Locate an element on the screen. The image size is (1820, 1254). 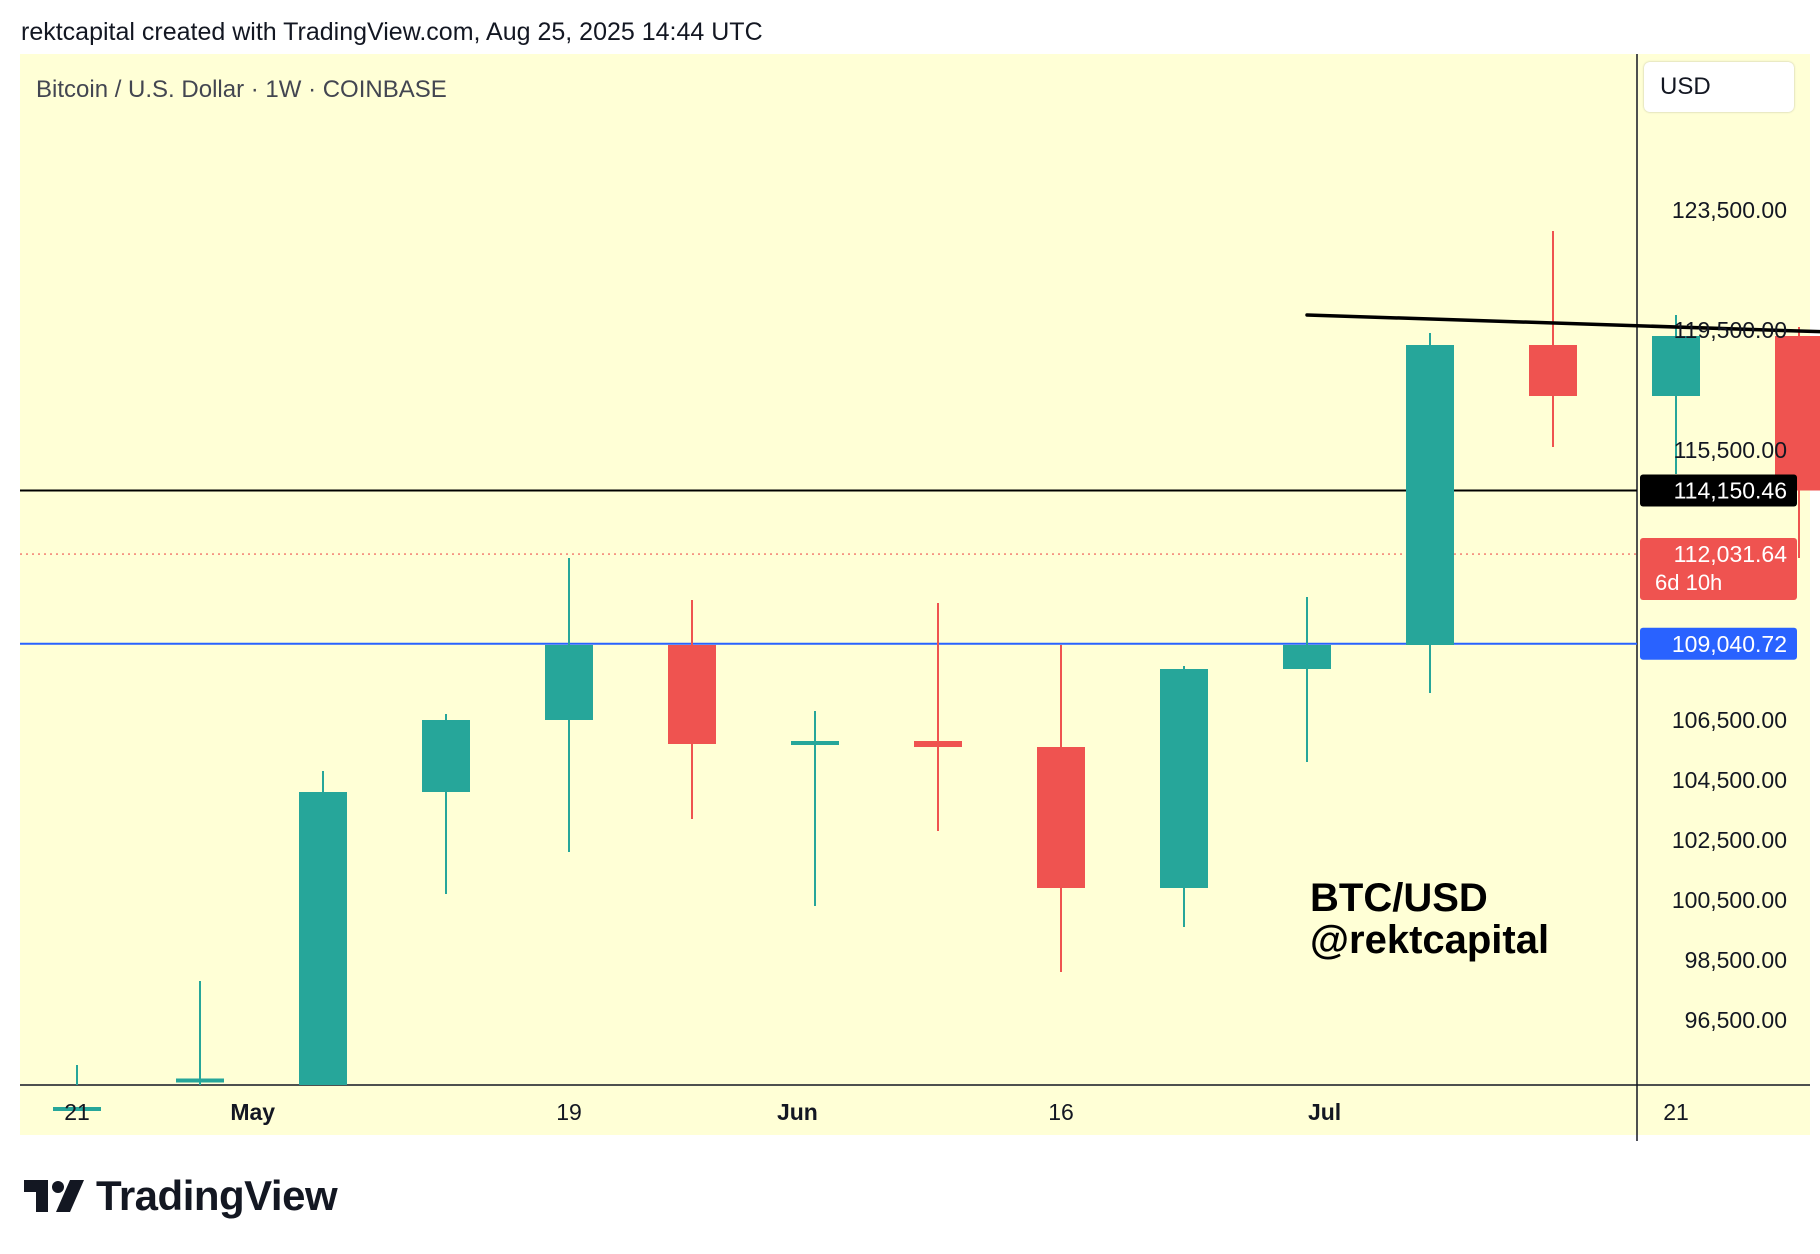
y-tick-label: 104,500.00 is located at coordinates (1729, 780).